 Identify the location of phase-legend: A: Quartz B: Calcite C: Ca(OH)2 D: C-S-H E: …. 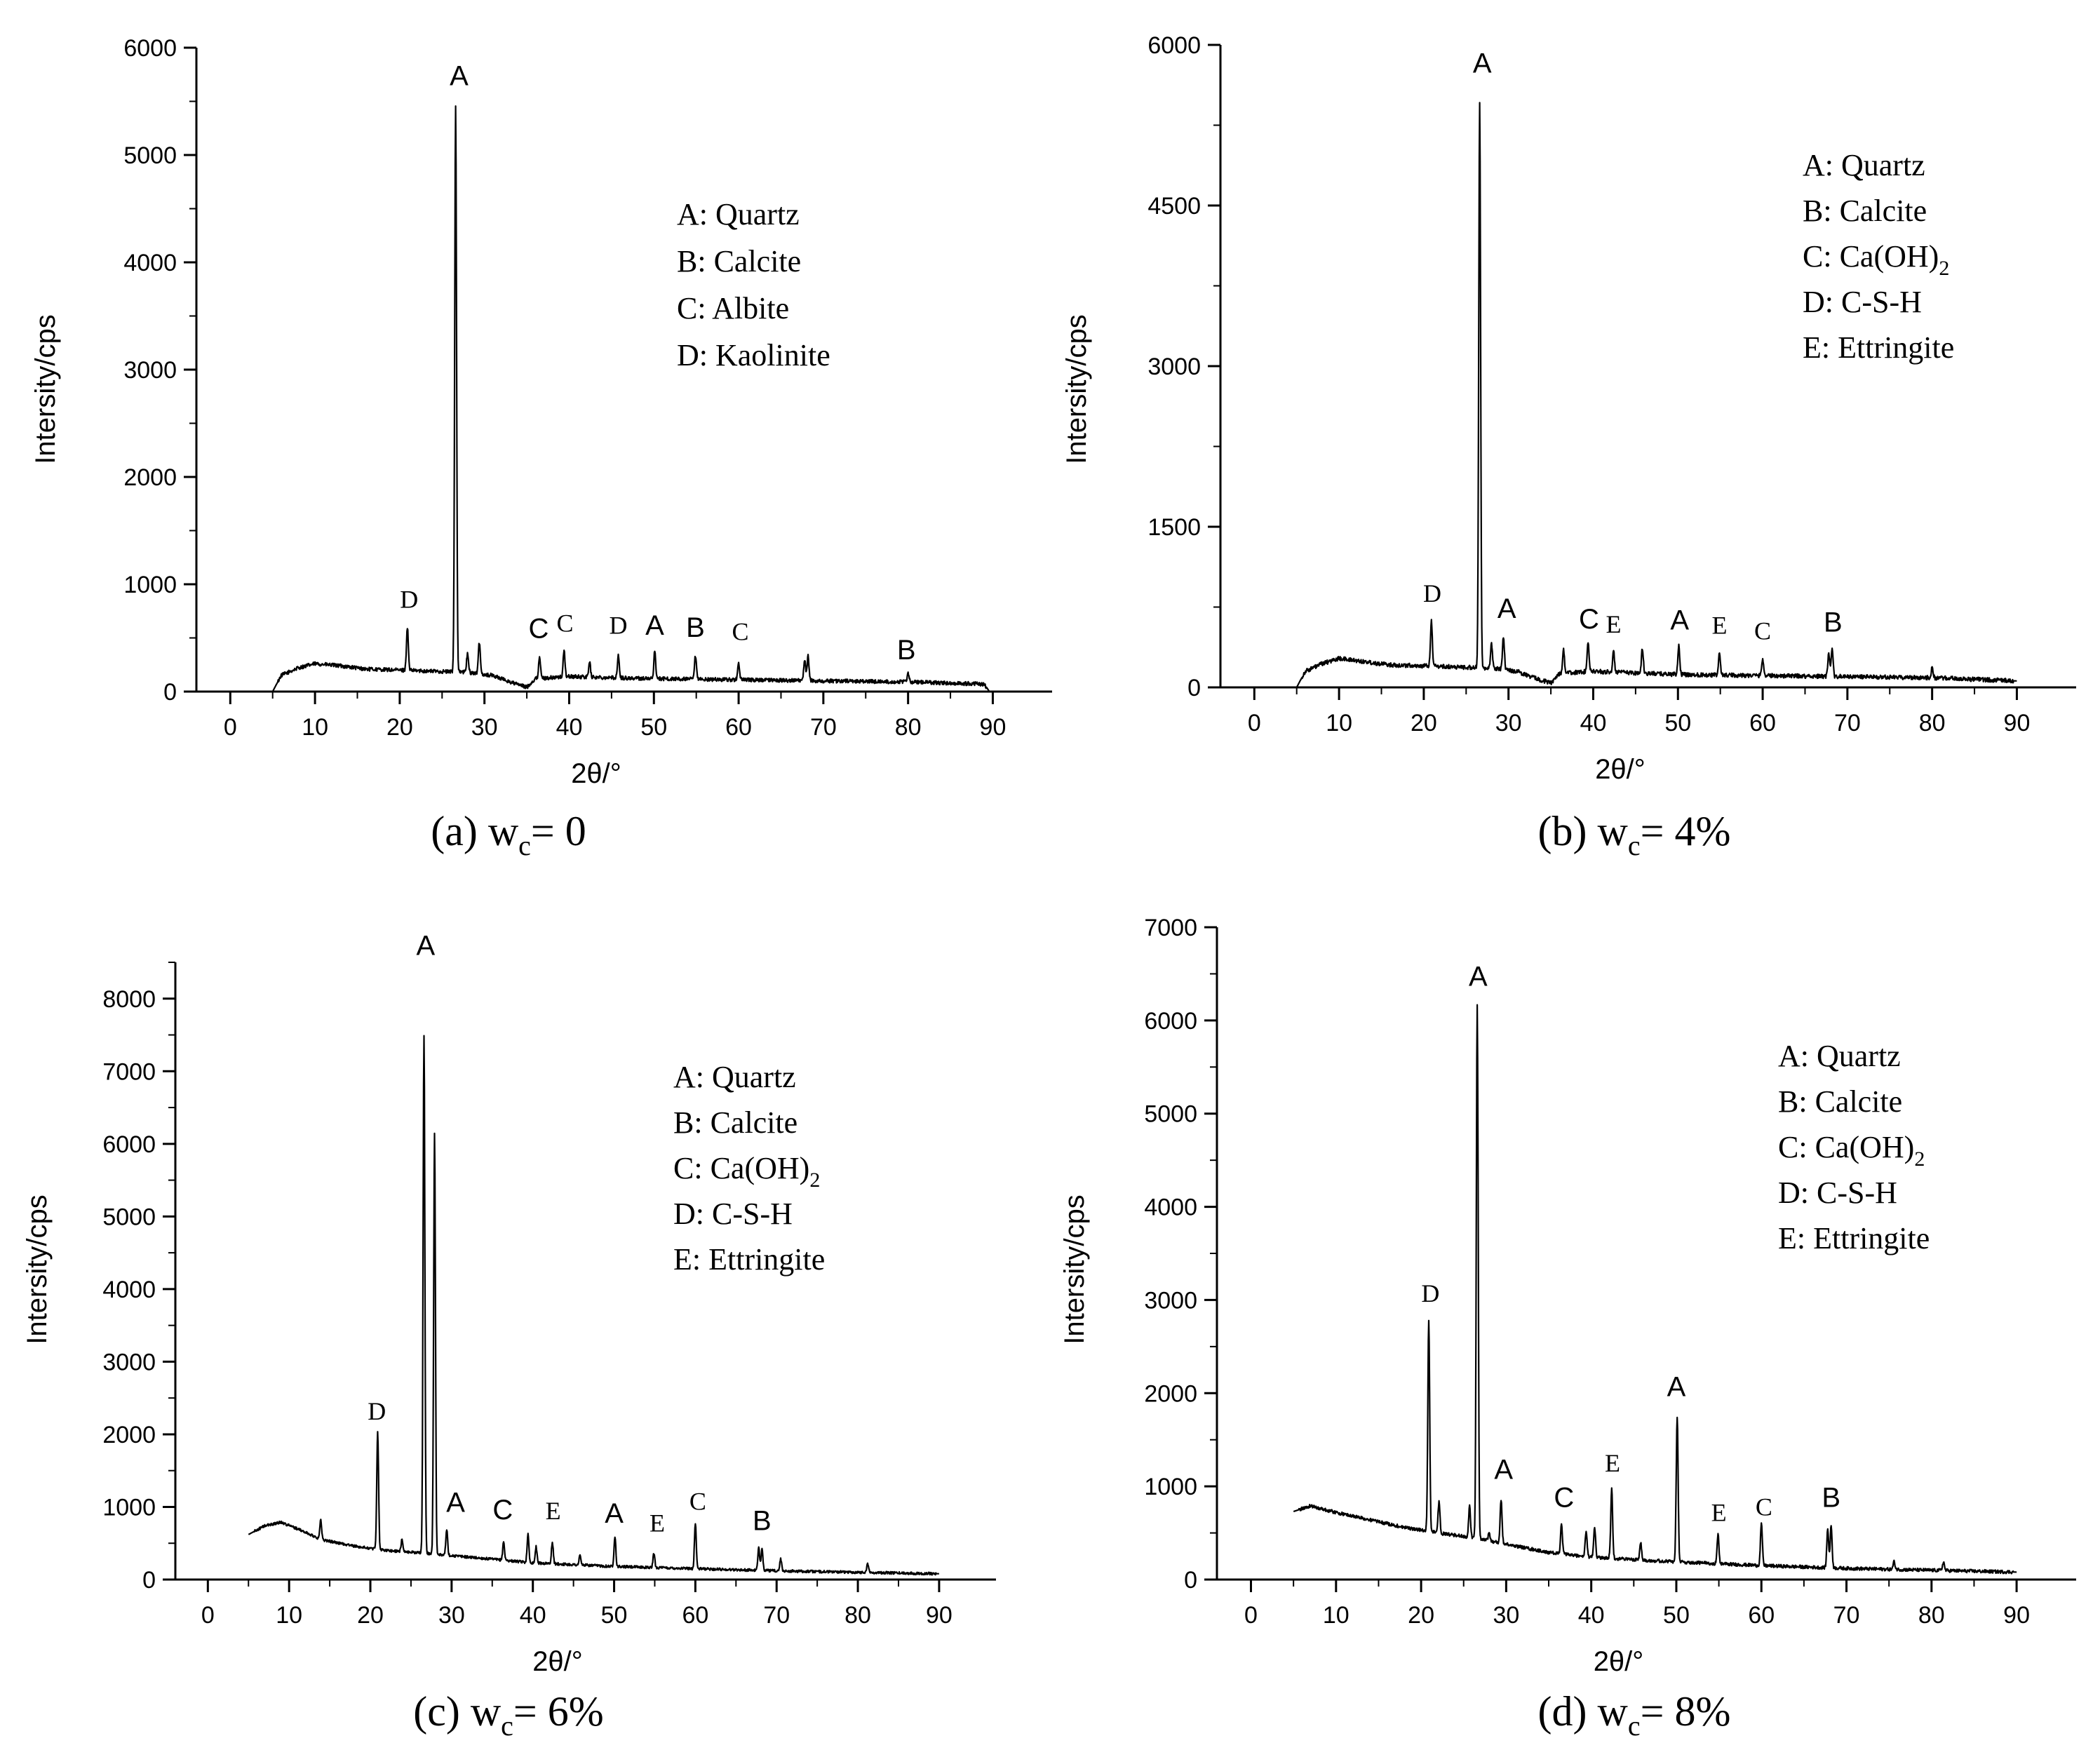
(1878, 256).